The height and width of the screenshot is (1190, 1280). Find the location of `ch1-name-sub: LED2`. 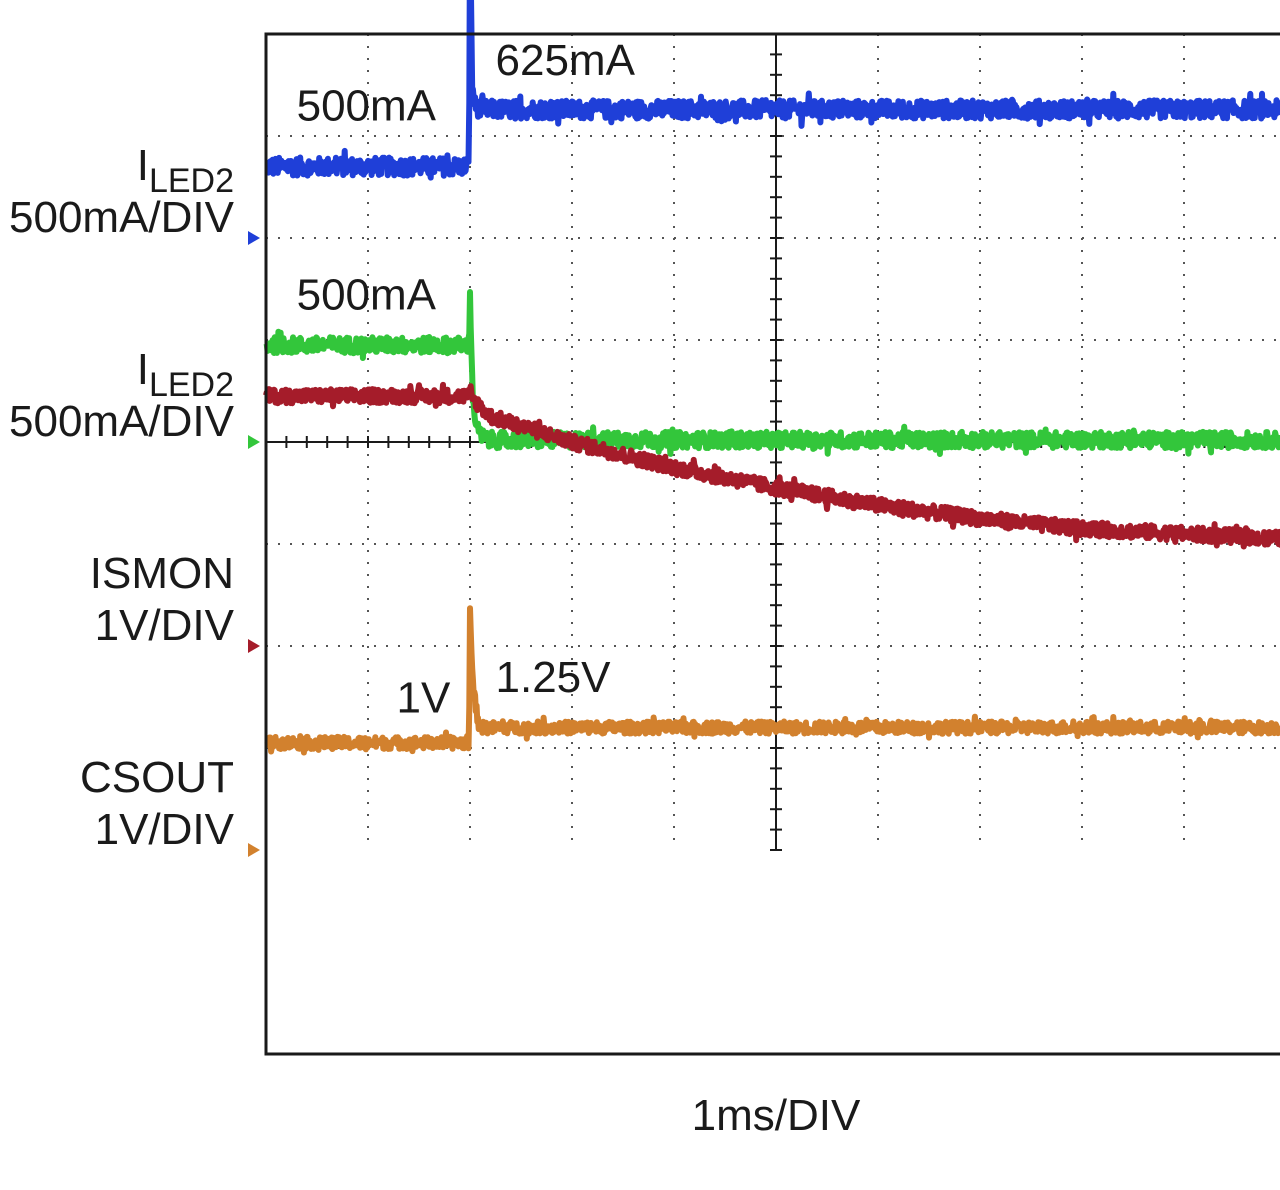

ch1-name-sub: LED2 is located at coordinates (191, 181).